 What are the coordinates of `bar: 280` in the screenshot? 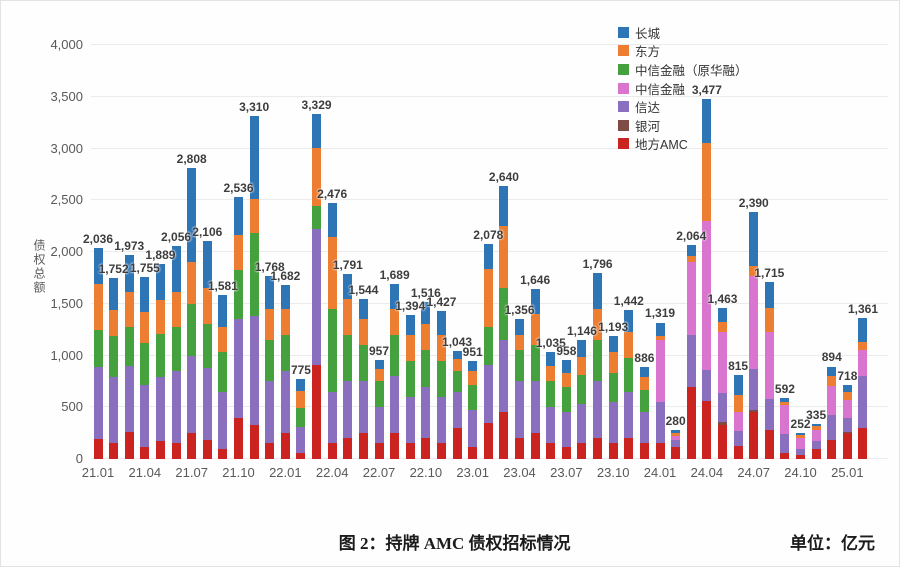 It's located at (676, 436).